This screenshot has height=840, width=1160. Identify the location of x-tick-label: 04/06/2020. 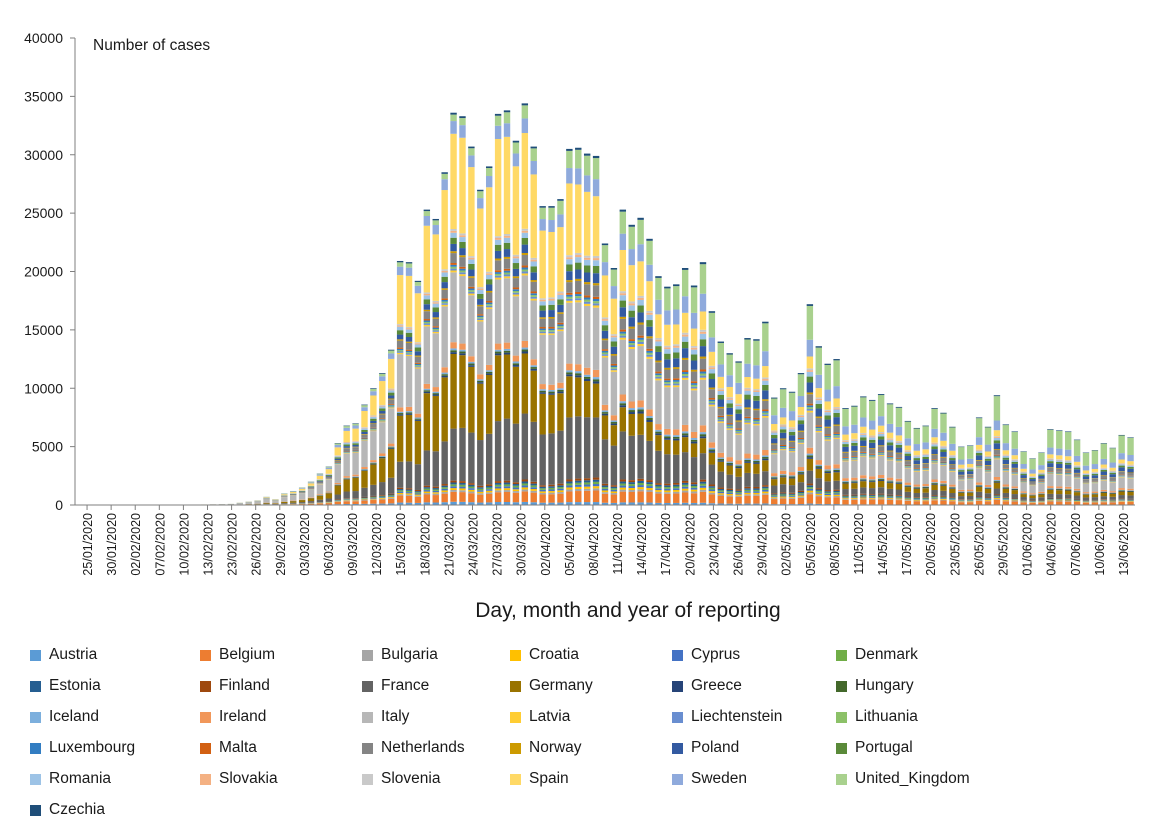
(1052, 544).